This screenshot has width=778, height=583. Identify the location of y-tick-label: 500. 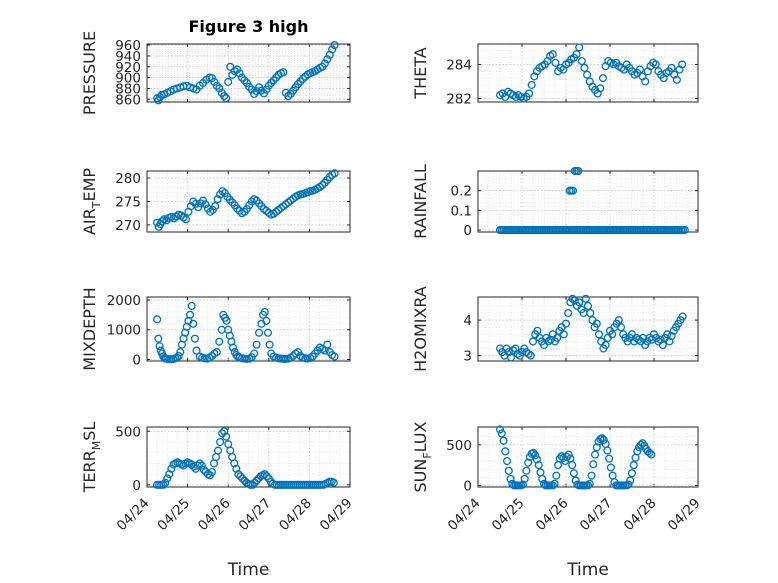
(459, 446).